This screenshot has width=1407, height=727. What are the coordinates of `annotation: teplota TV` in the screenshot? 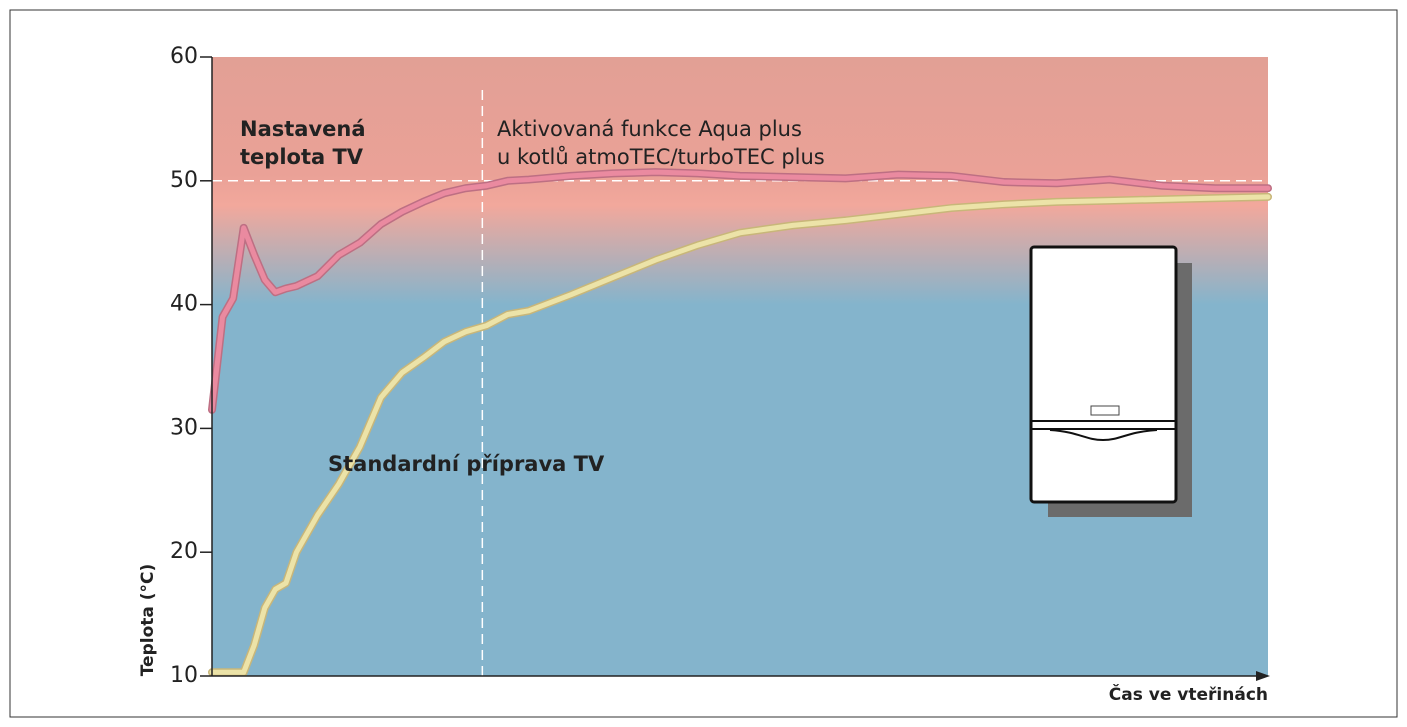 It's located at (302, 157).